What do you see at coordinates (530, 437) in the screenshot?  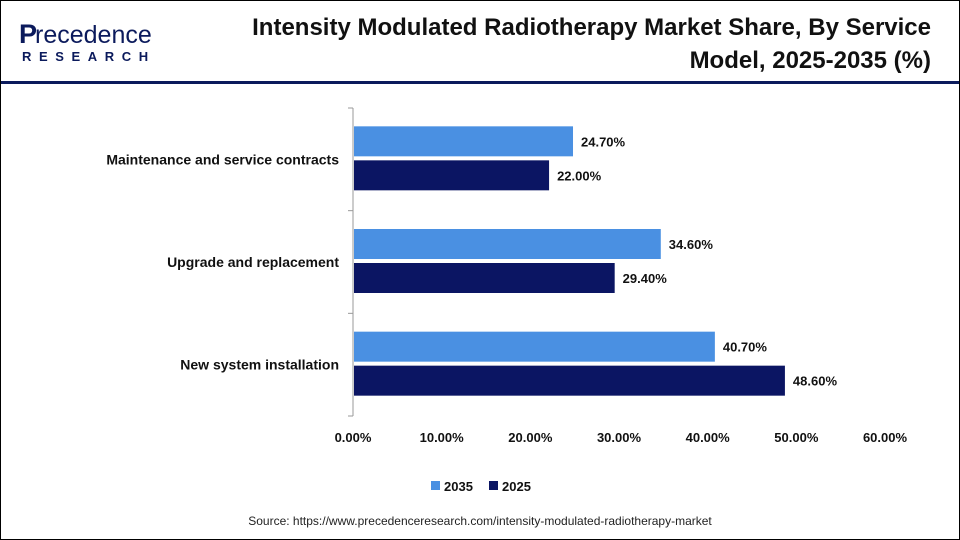 I see `x-tick-label: 20.00%` at bounding box center [530, 437].